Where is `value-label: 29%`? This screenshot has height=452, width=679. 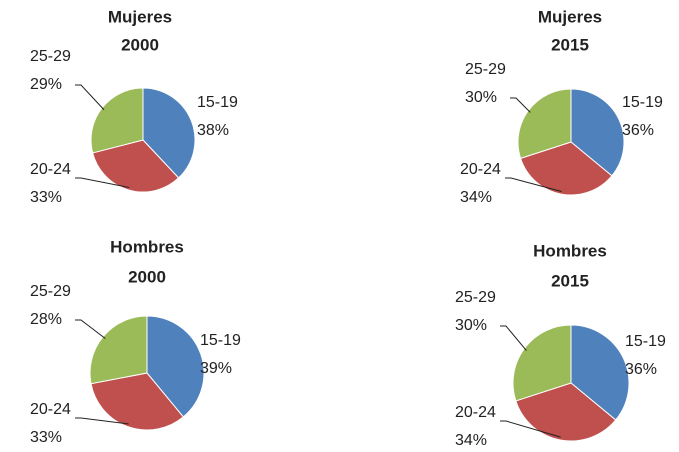 value-label: 29% is located at coordinates (46, 84).